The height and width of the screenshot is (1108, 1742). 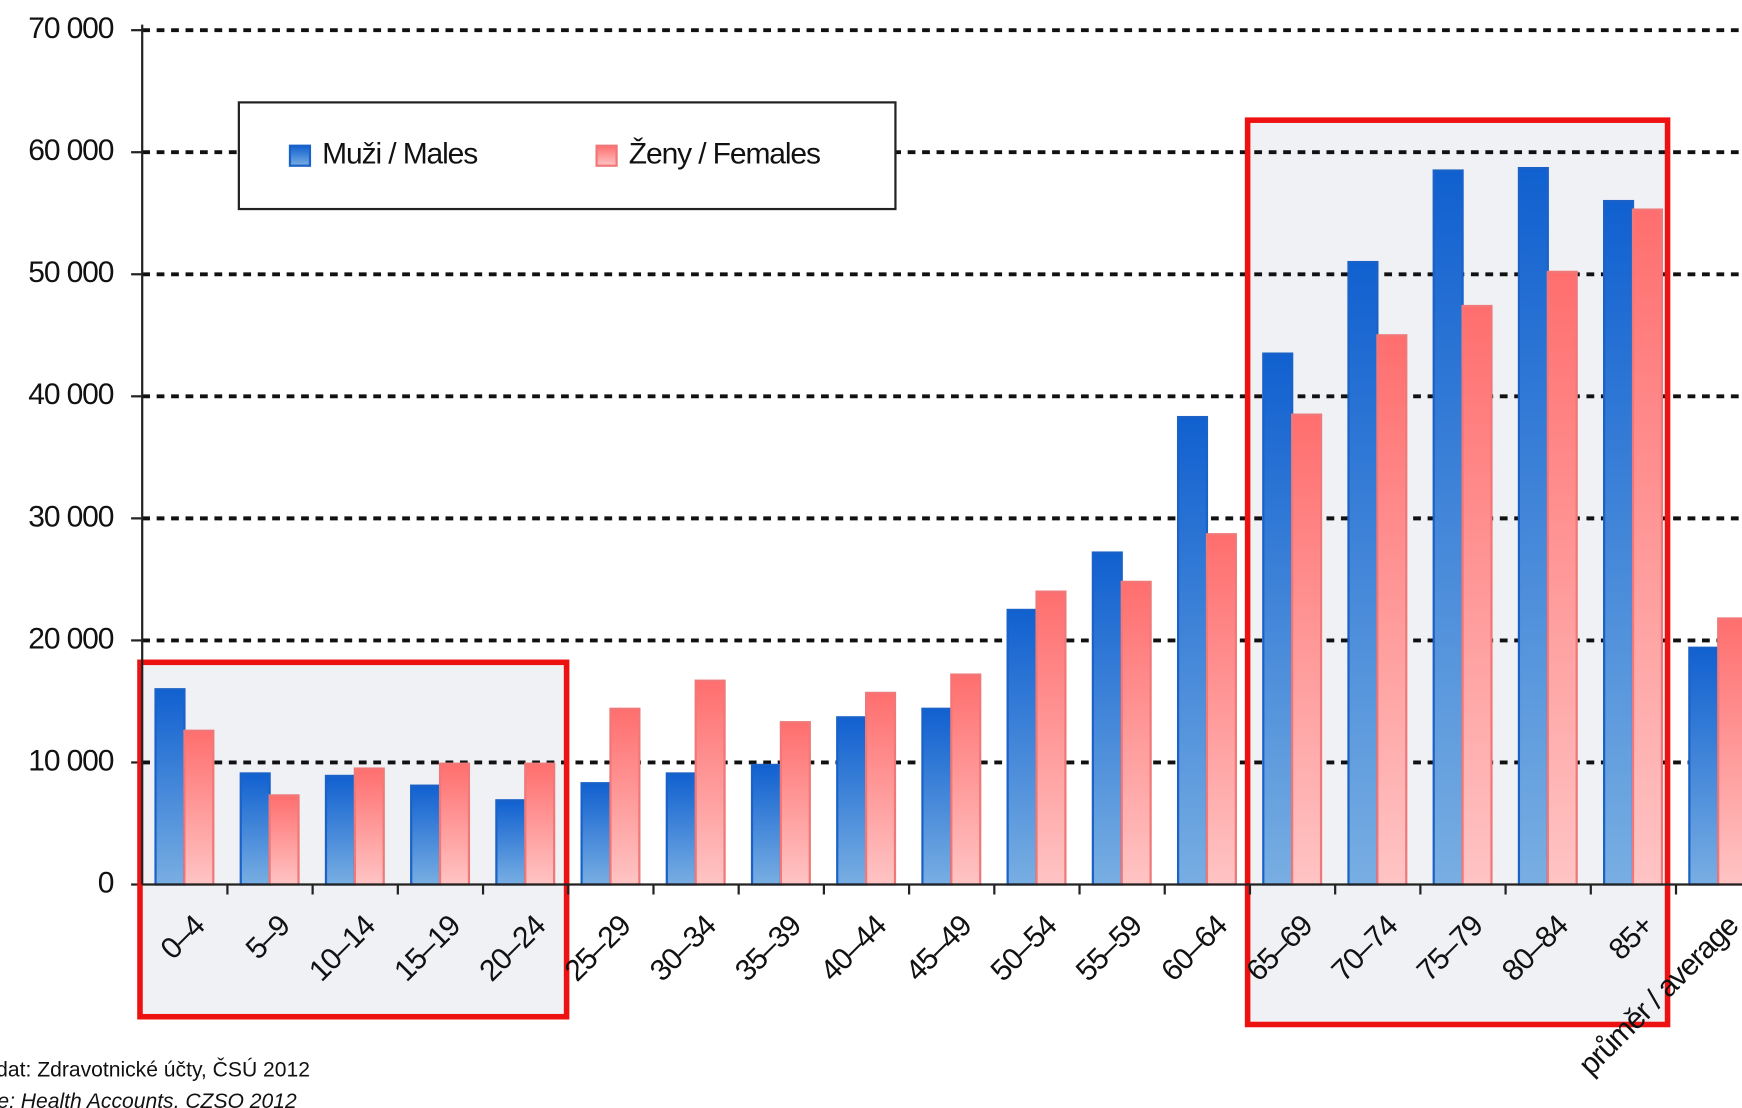 What do you see at coordinates (70, 272) in the screenshot?
I see `y-tick-label: 50 000` at bounding box center [70, 272].